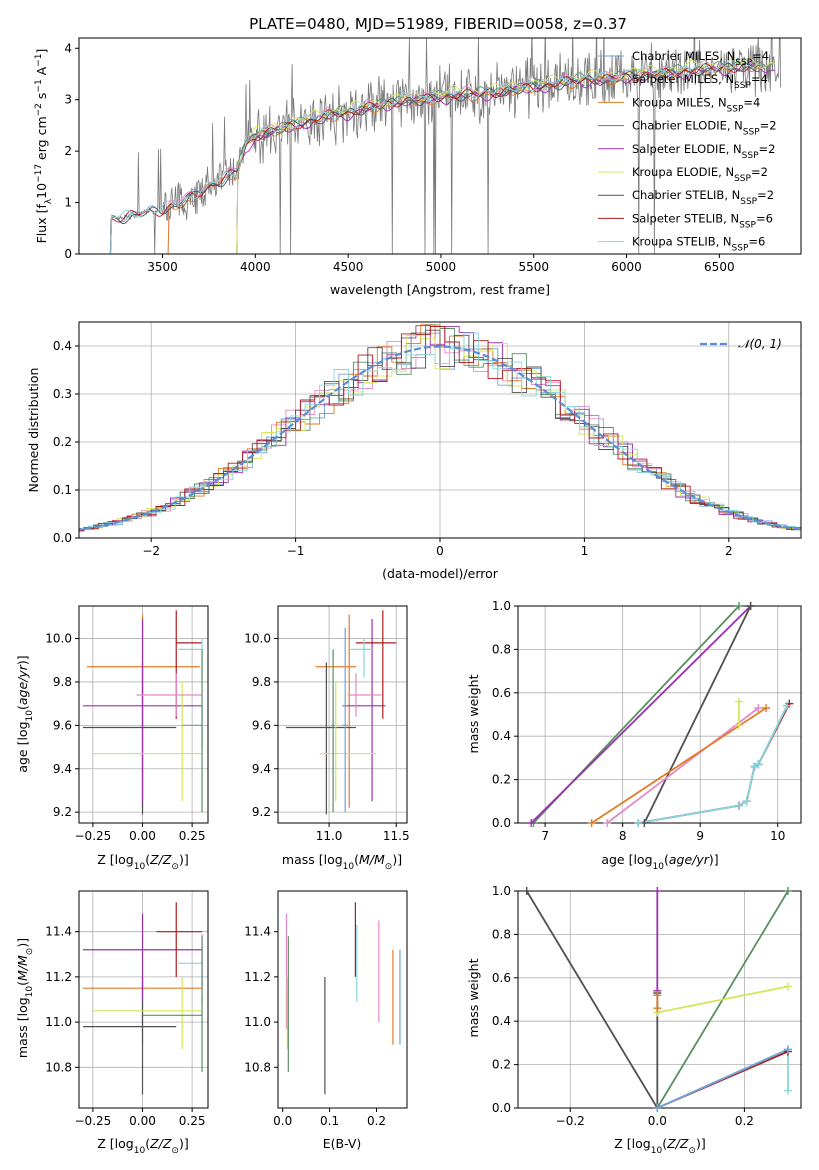 The image size is (819, 1170). What do you see at coordinates (760, 344) in the screenshot?
I see `legend-label-normal: 𝒩(0, 1)` at bounding box center [760, 344].